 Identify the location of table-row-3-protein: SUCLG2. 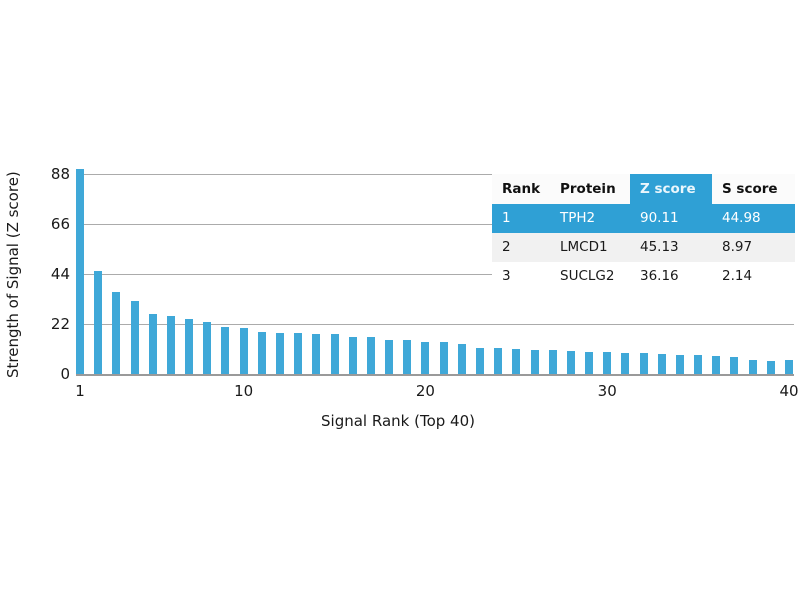
(590, 276).